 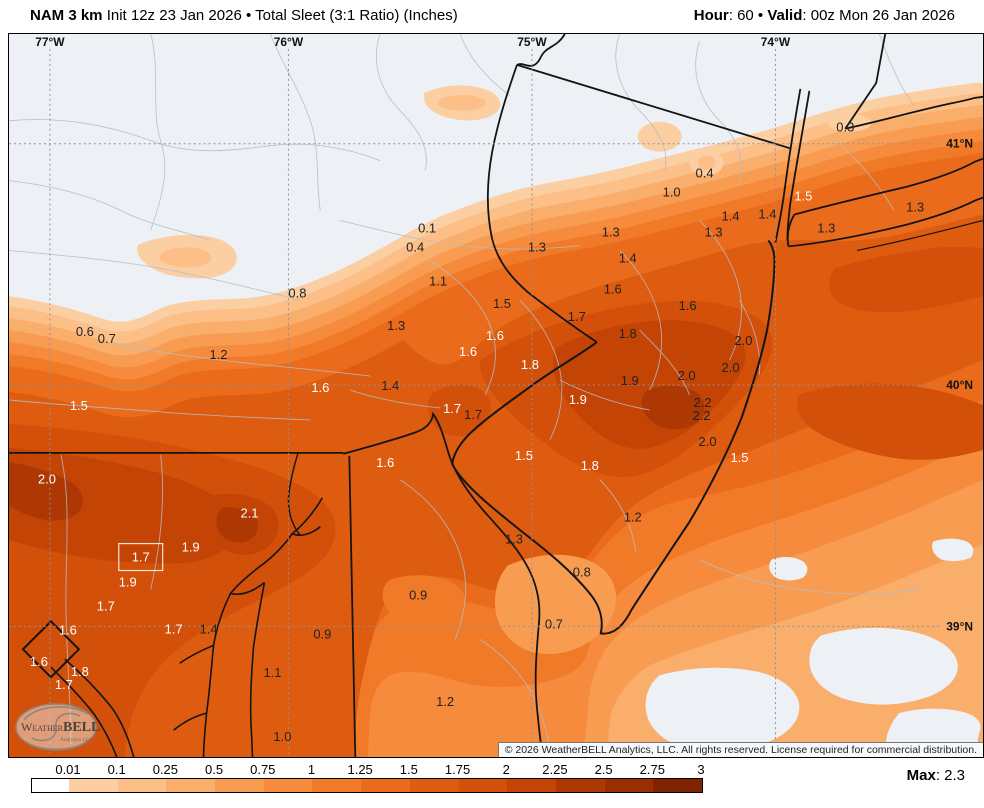 I want to click on colorbar-tick: 2.5, so click(x=603, y=769).